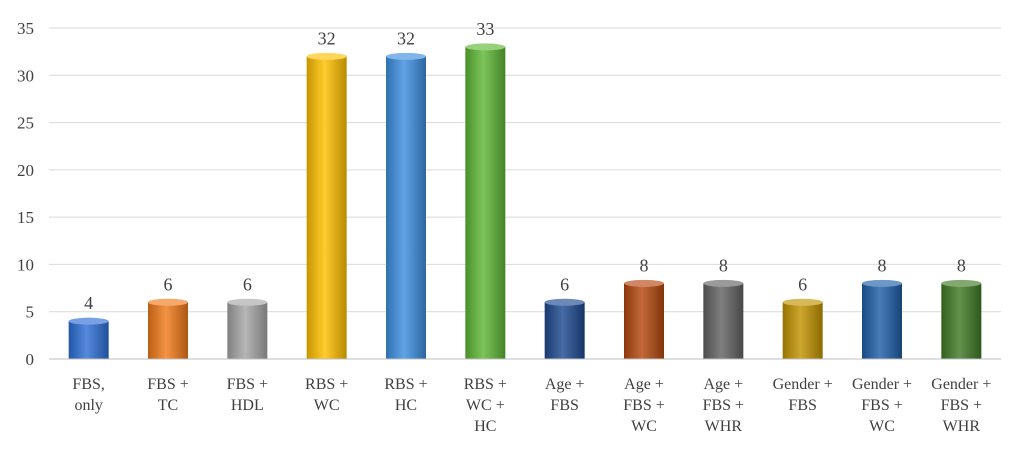 This screenshot has height=456, width=1021. I want to click on x-category-label: FBS + TC, so click(168, 395).